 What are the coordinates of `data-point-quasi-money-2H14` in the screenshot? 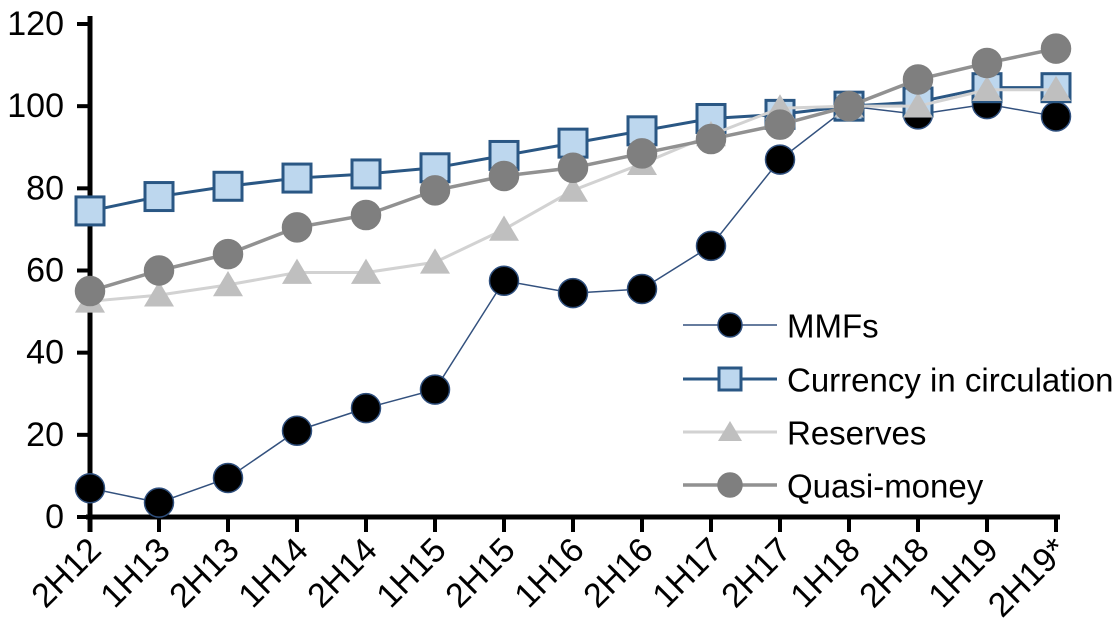 It's located at (366, 215).